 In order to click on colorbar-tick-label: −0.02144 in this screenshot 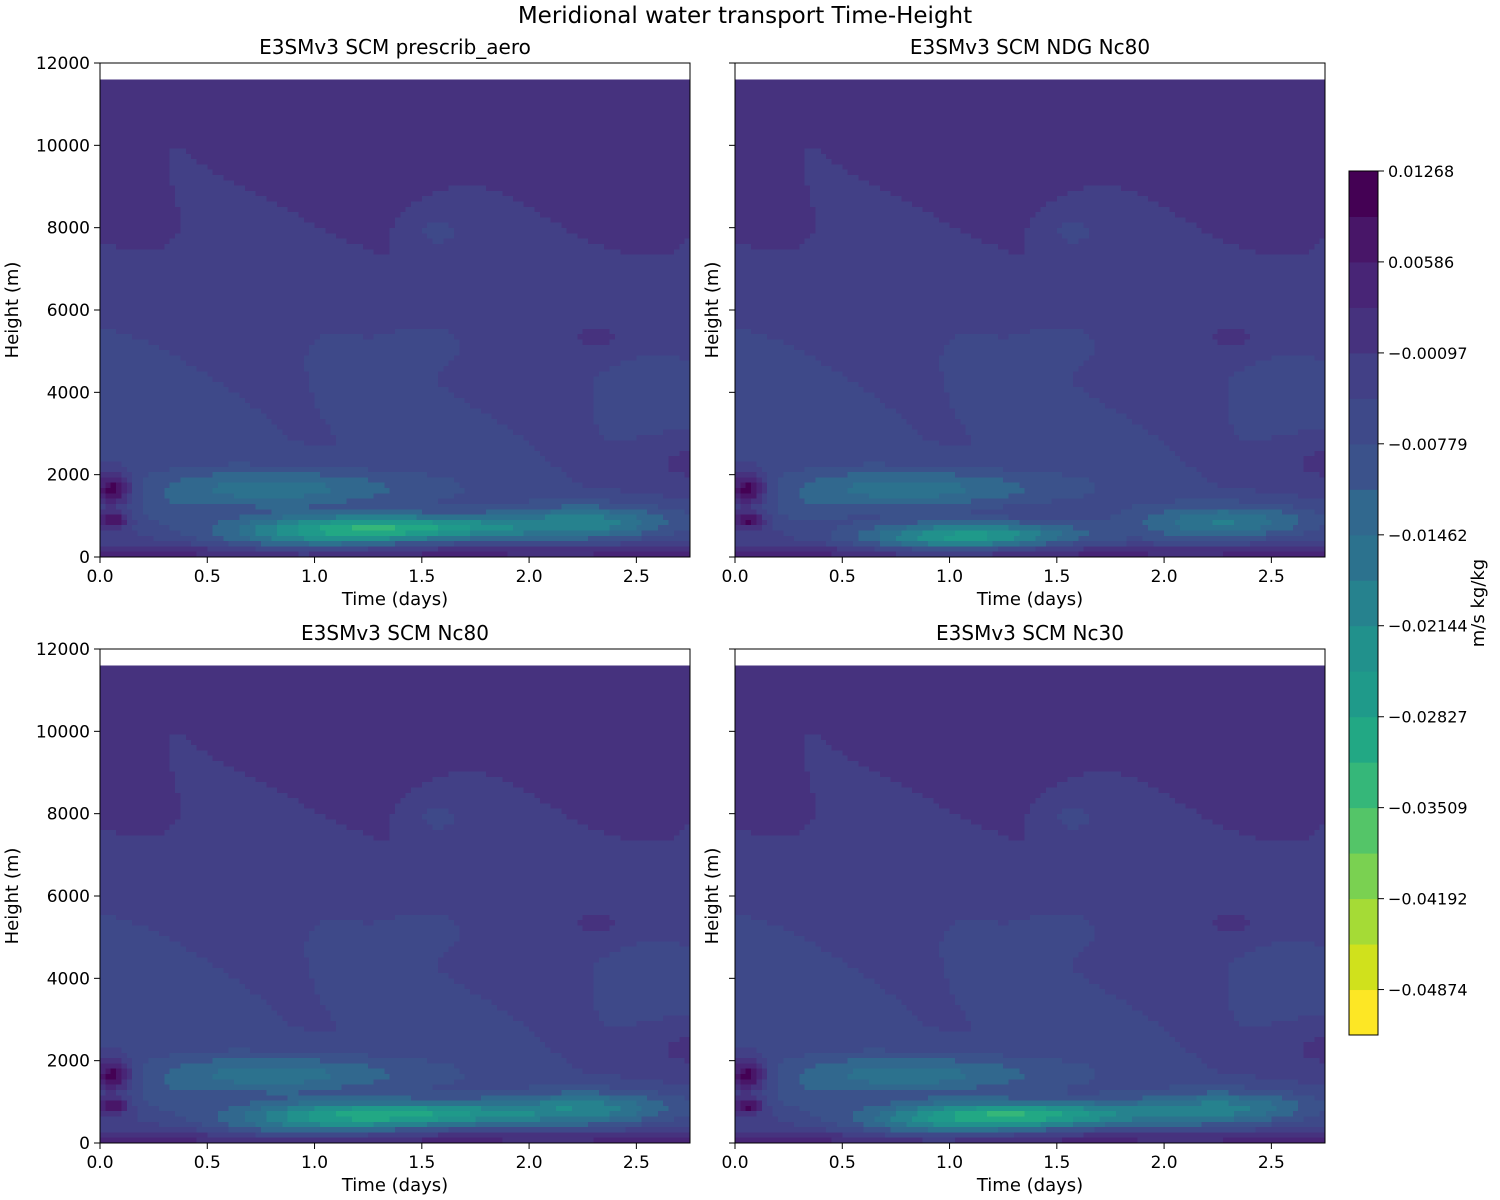, I will do `click(1428, 626)`.